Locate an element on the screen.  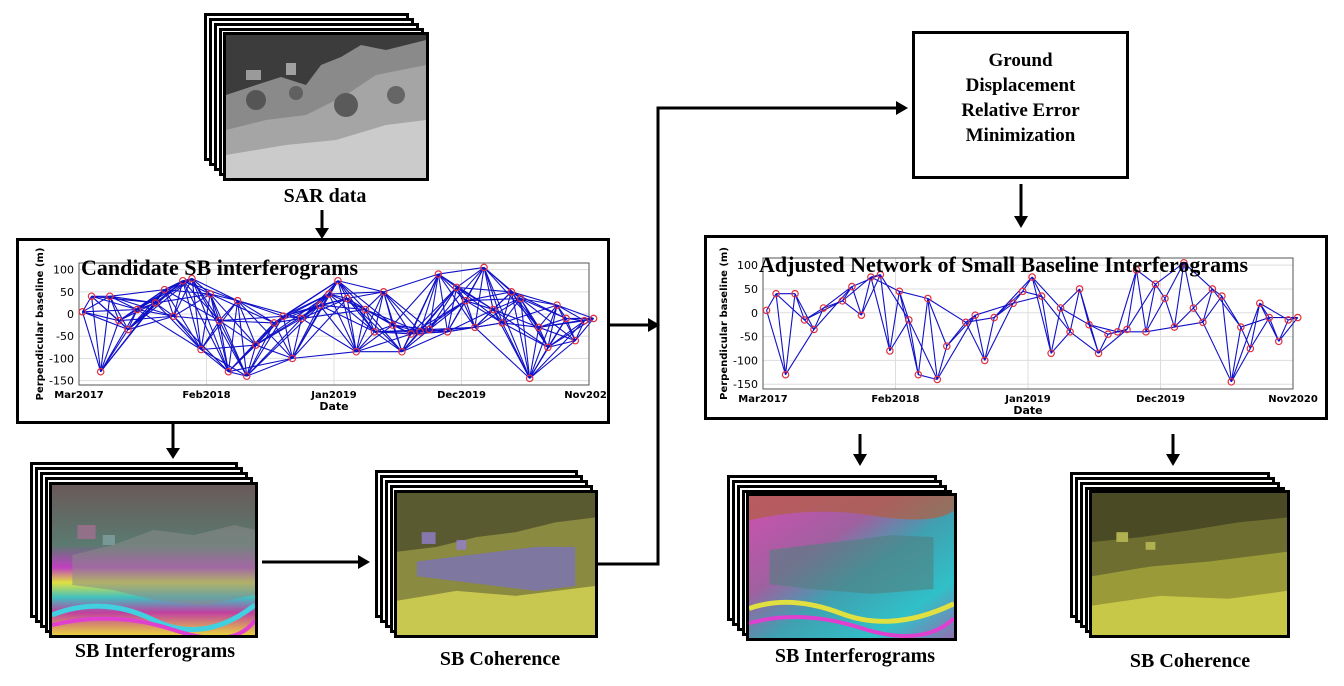
x-axis-label: Date is located at coordinates (333, 406).